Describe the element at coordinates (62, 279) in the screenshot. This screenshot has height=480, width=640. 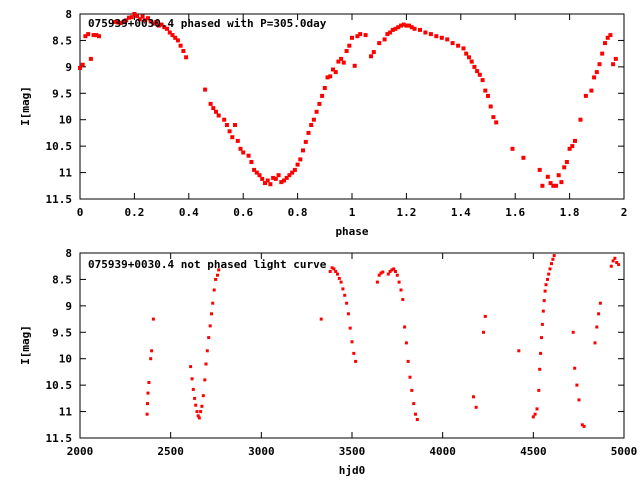
I see `y-tick-label: 8.5` at that location.